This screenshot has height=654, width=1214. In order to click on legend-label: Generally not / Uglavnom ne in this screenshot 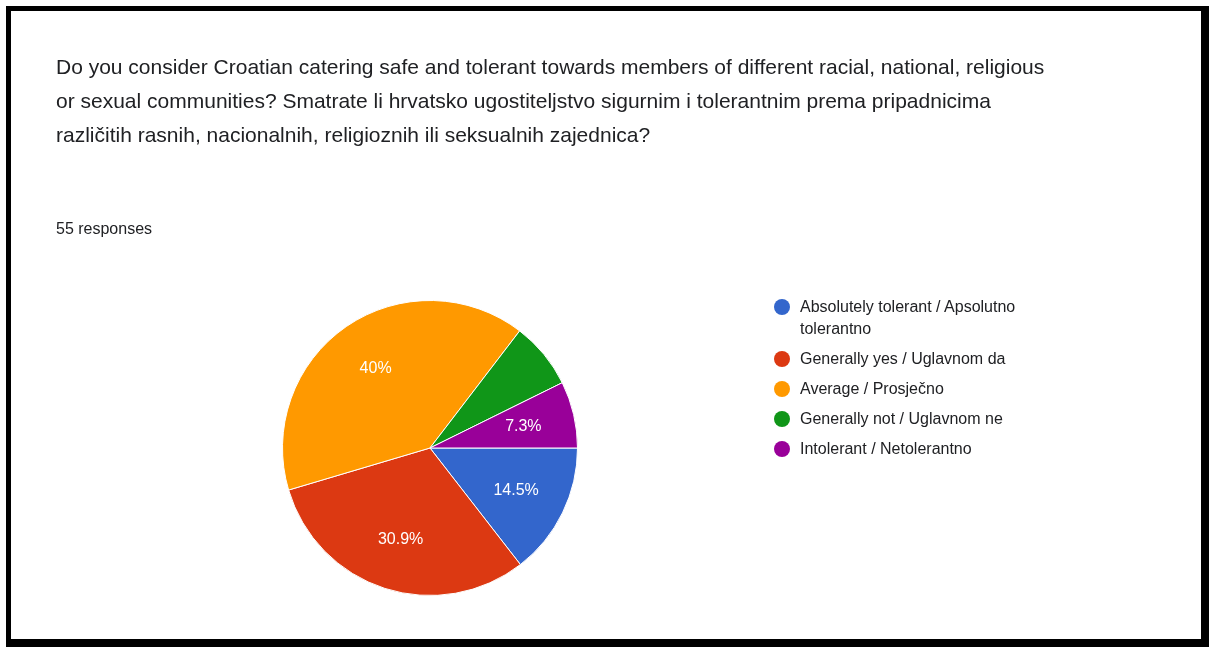, I will do `click(902, 419)`.